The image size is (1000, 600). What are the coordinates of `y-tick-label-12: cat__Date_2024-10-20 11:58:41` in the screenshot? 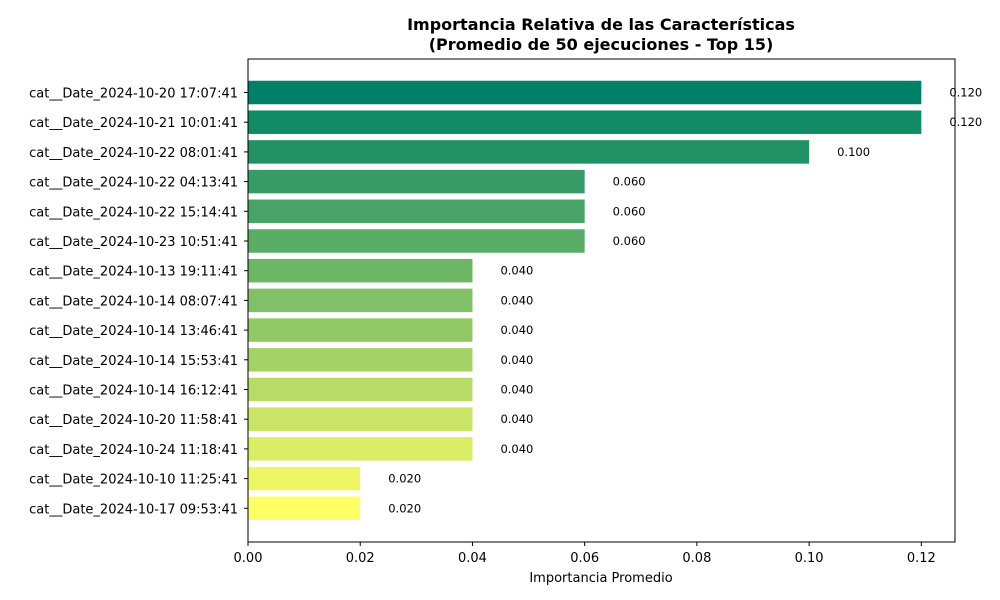 It's located at (133, 420).